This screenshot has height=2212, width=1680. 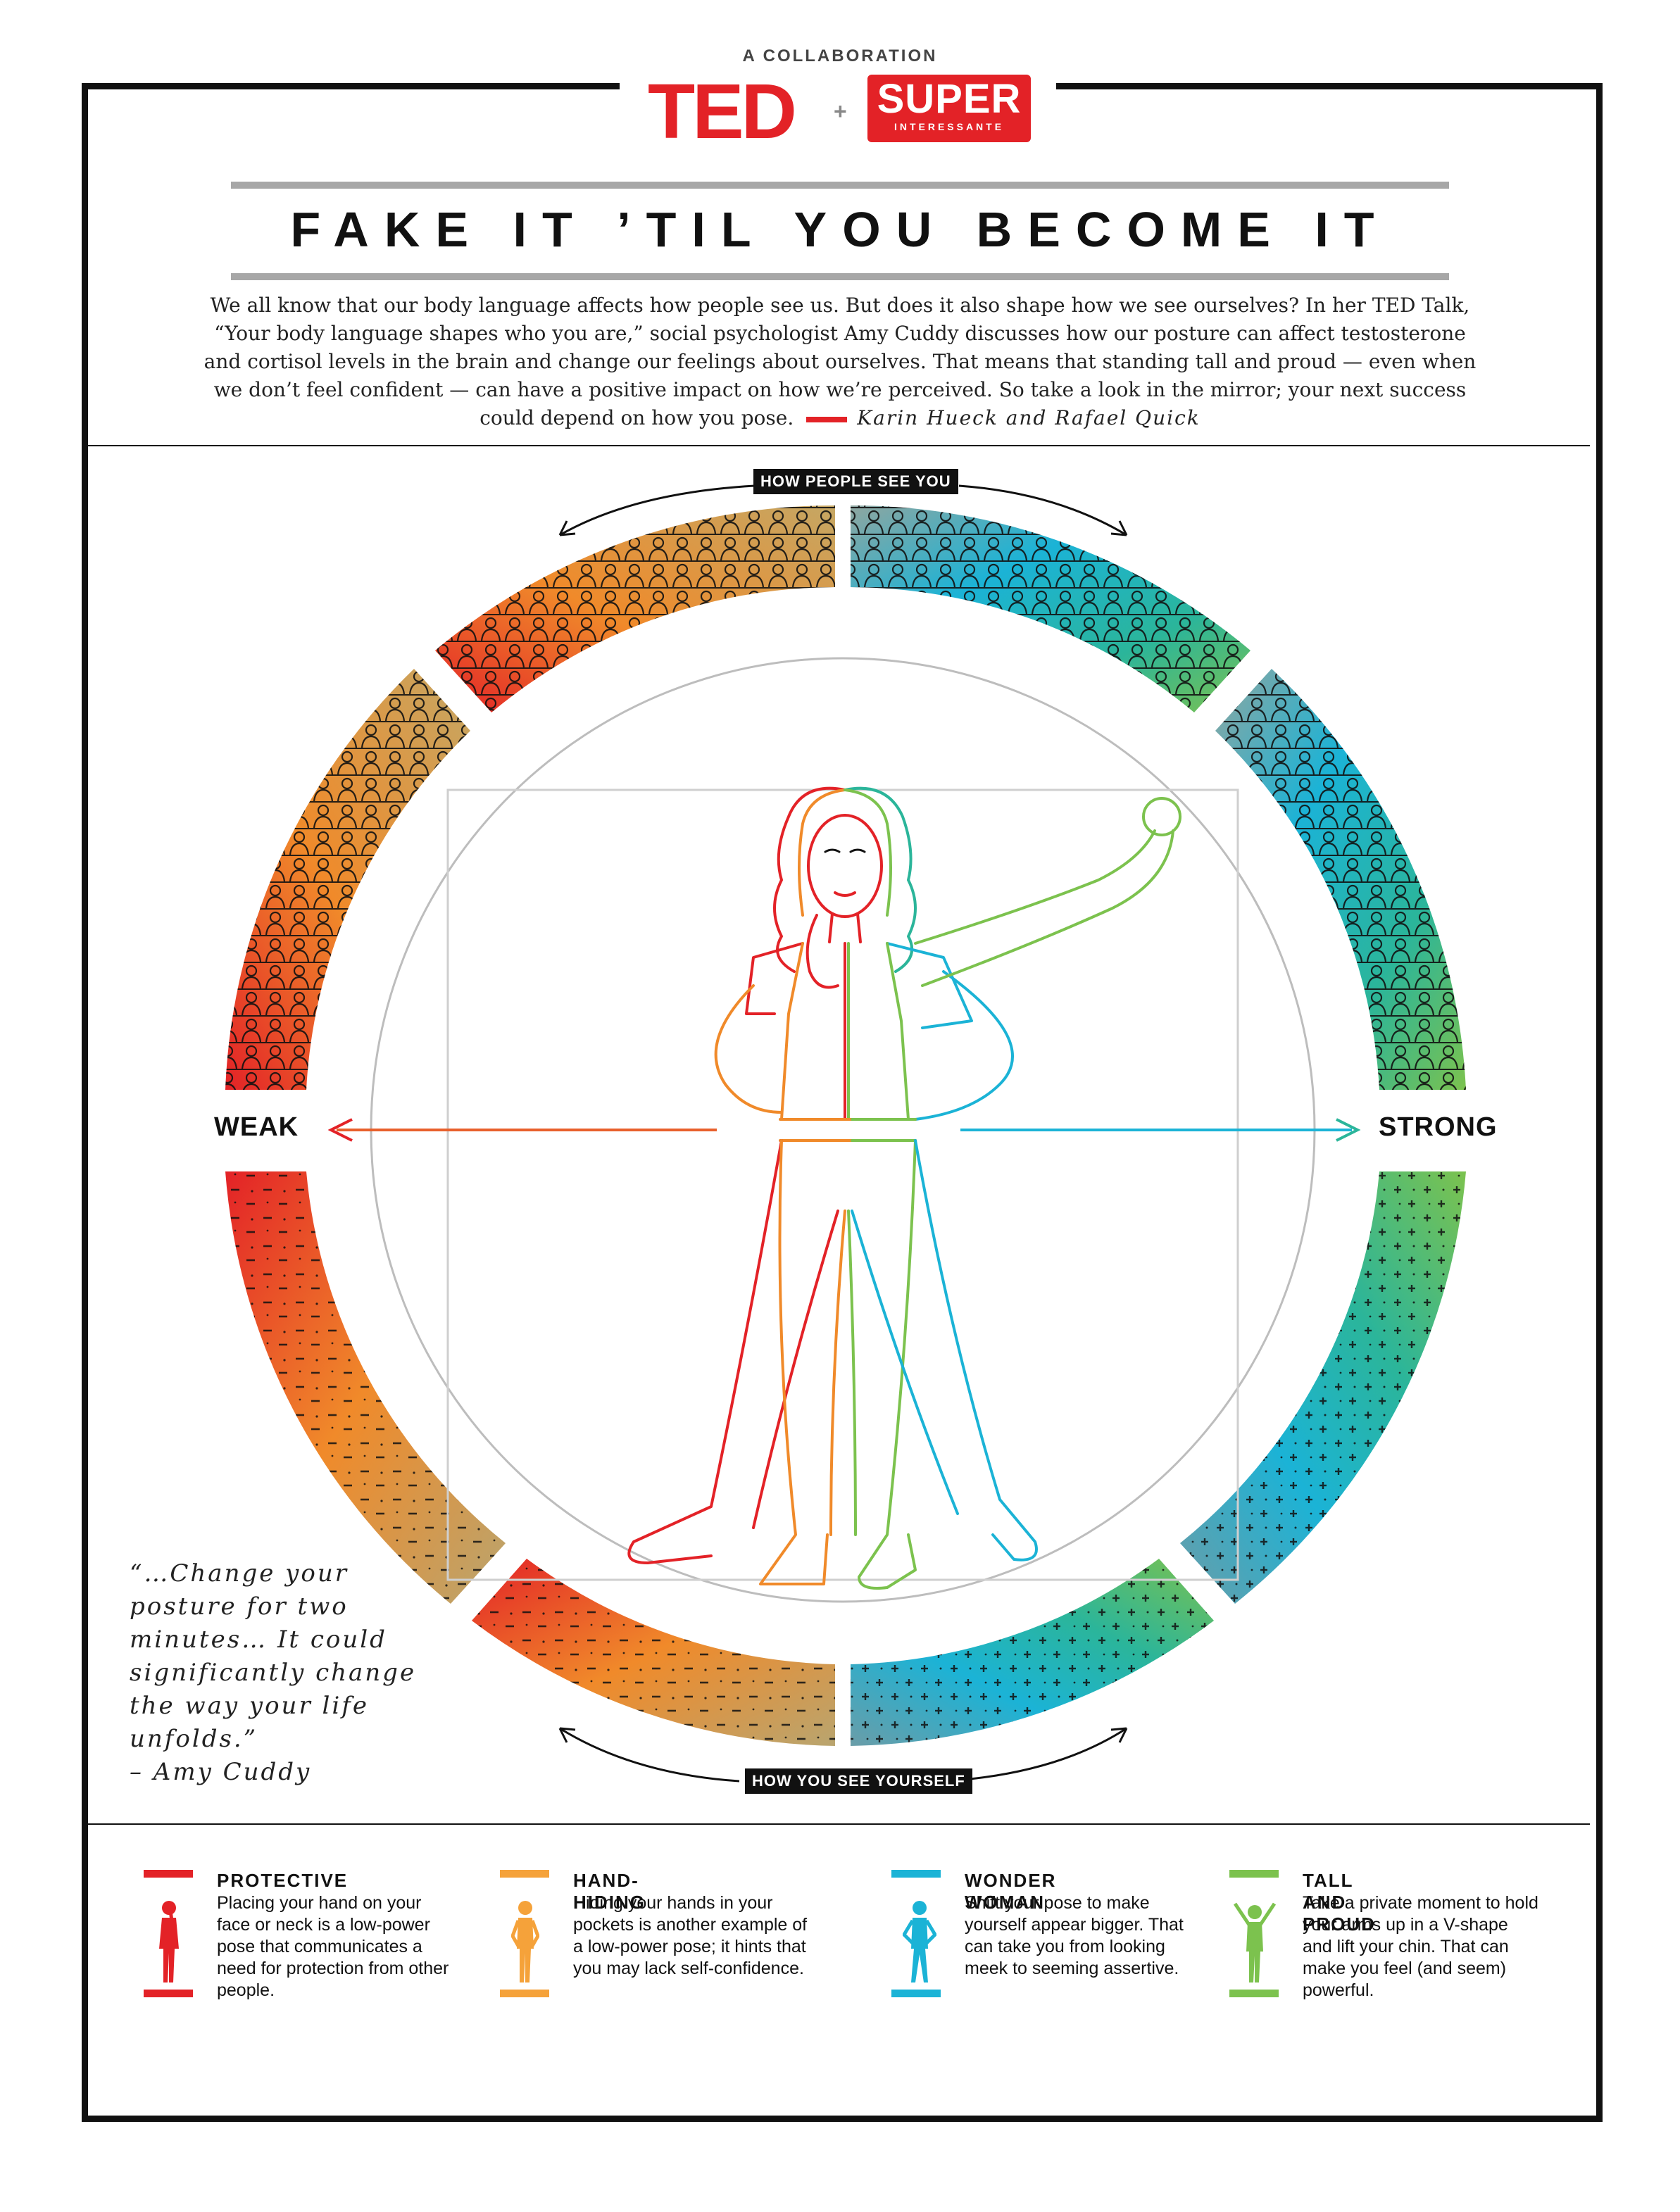 I want to click on author-dash, so click(x=827, y=419).